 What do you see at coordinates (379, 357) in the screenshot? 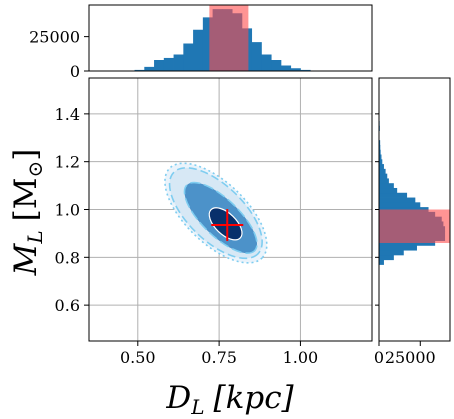
I see `right-x-tick-label-0: 0` at bounding box center [379, 357].